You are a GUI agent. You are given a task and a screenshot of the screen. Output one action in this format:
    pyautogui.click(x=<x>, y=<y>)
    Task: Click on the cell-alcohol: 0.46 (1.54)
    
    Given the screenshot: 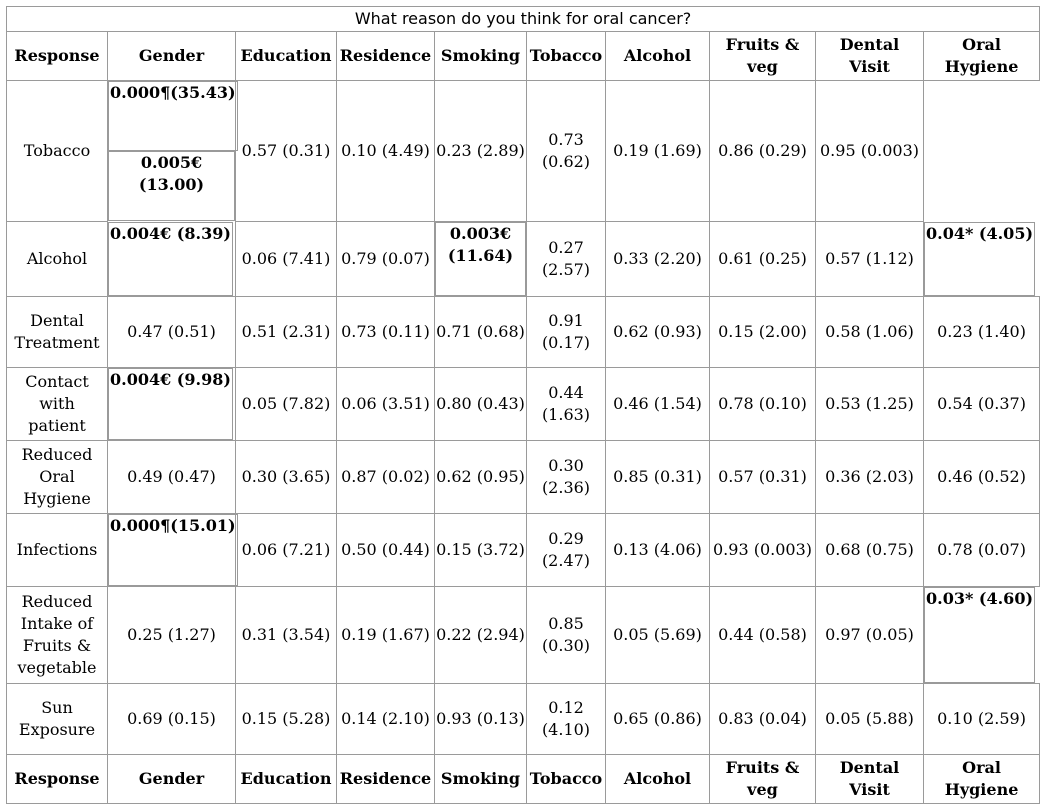 What is the action you would take?
    pyautogui.click(x=657, y=403)
    